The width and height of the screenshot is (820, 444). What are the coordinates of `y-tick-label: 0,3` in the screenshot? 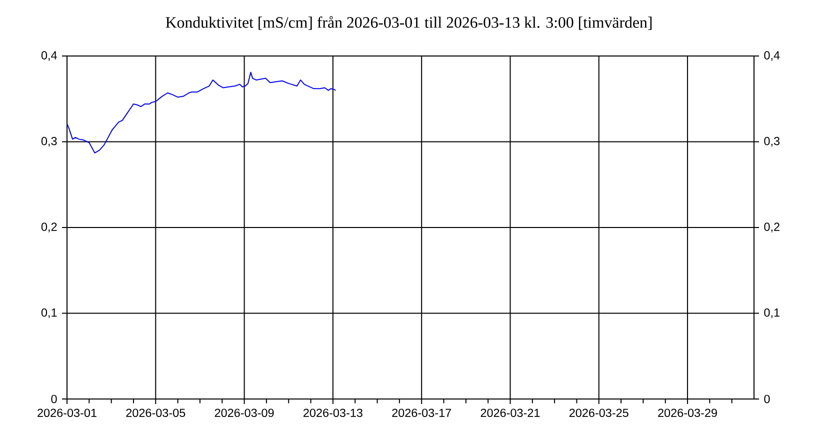 It's located at (49, 141).